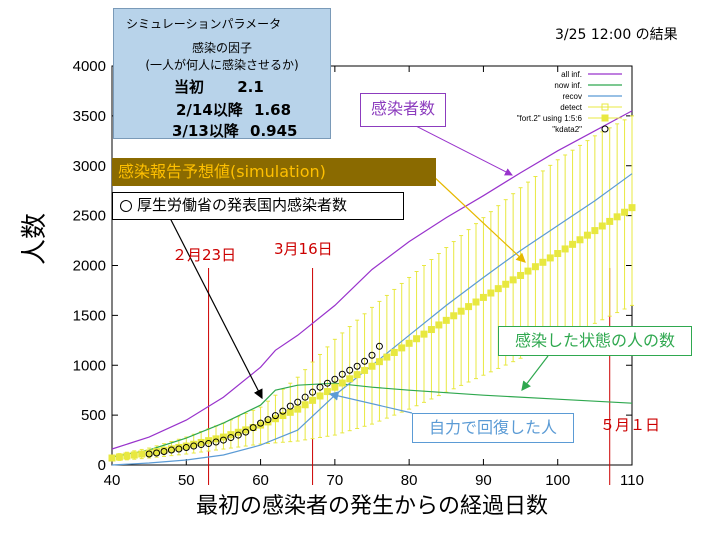  Describe the element at coordinates (571, 107) in the screenshot. I see `legend-label: detect` at that location.